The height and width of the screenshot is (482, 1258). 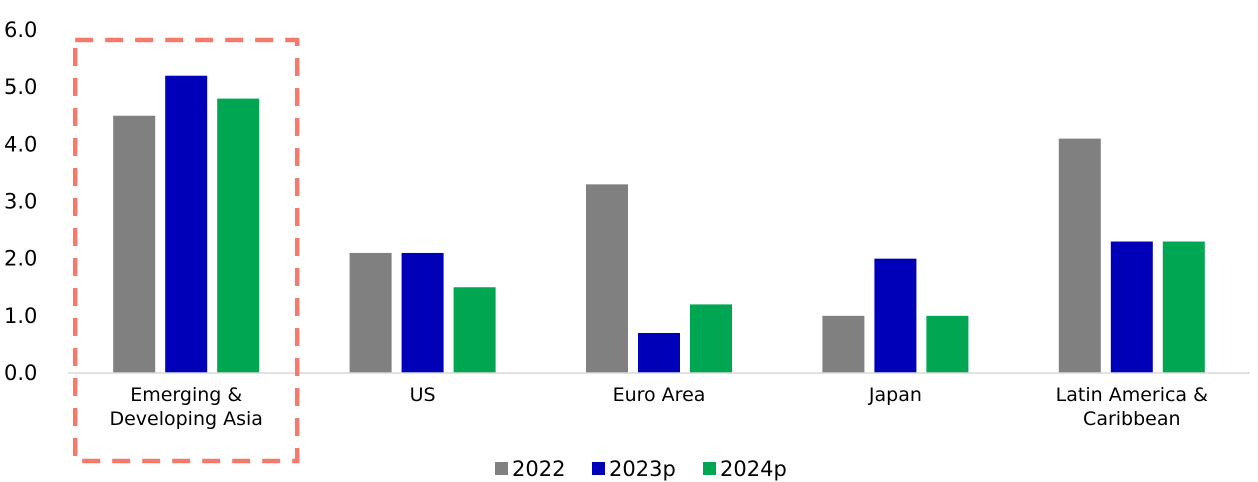 What do you see at coordinates (501, 468) in the screenshot?
I see `legend-swatch-2022` at bounding box center [501, 468].